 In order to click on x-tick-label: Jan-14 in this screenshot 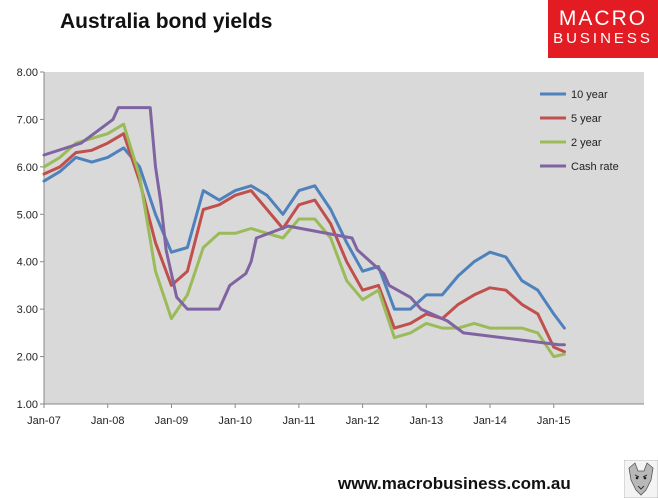, I will do `click(490, 421)`.